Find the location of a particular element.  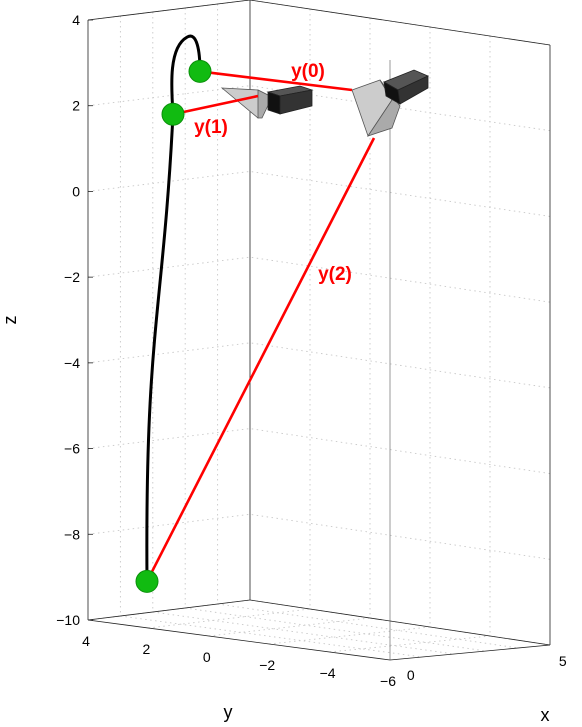

z-tick-label: 4 is located at coordinates (76, 20).